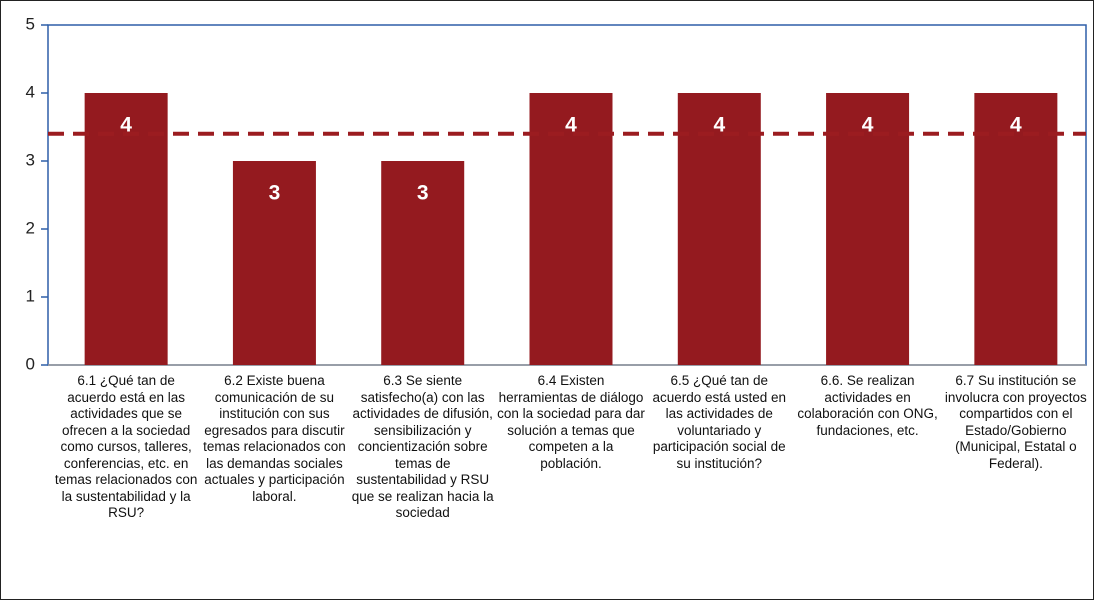 This screenshot has width=1094, height=600. I want to click on y-tick-label: 4, so click(30, 91).